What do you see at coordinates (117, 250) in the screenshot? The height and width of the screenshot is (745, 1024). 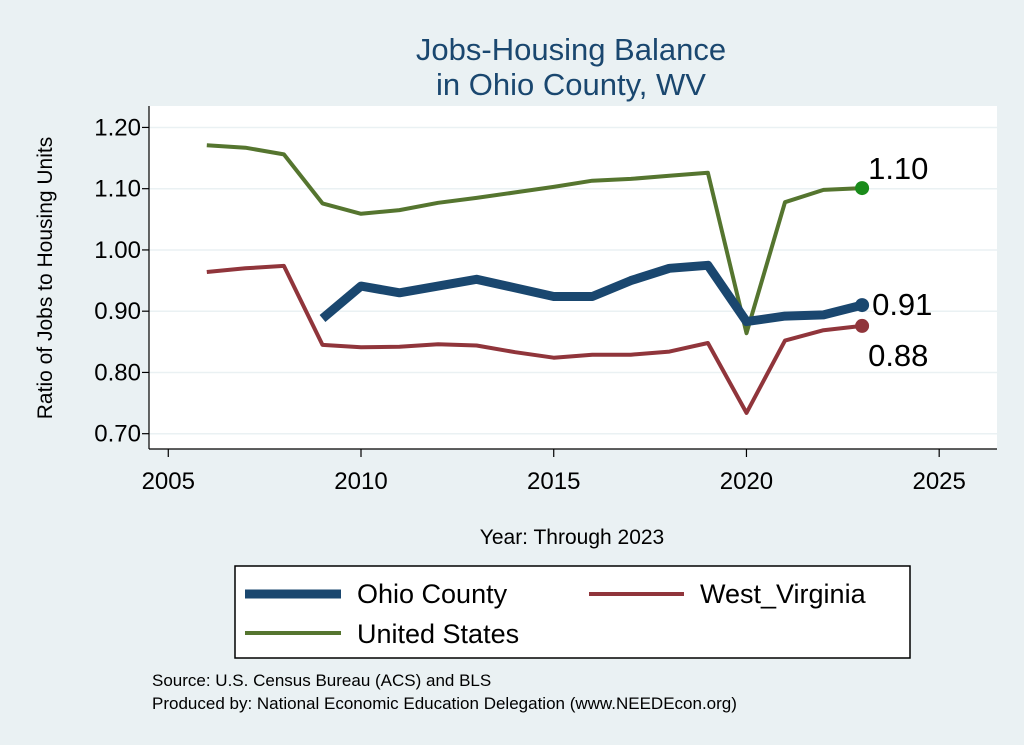 I see `y-tick-label: 1.00` at bounding box center [117, 250].